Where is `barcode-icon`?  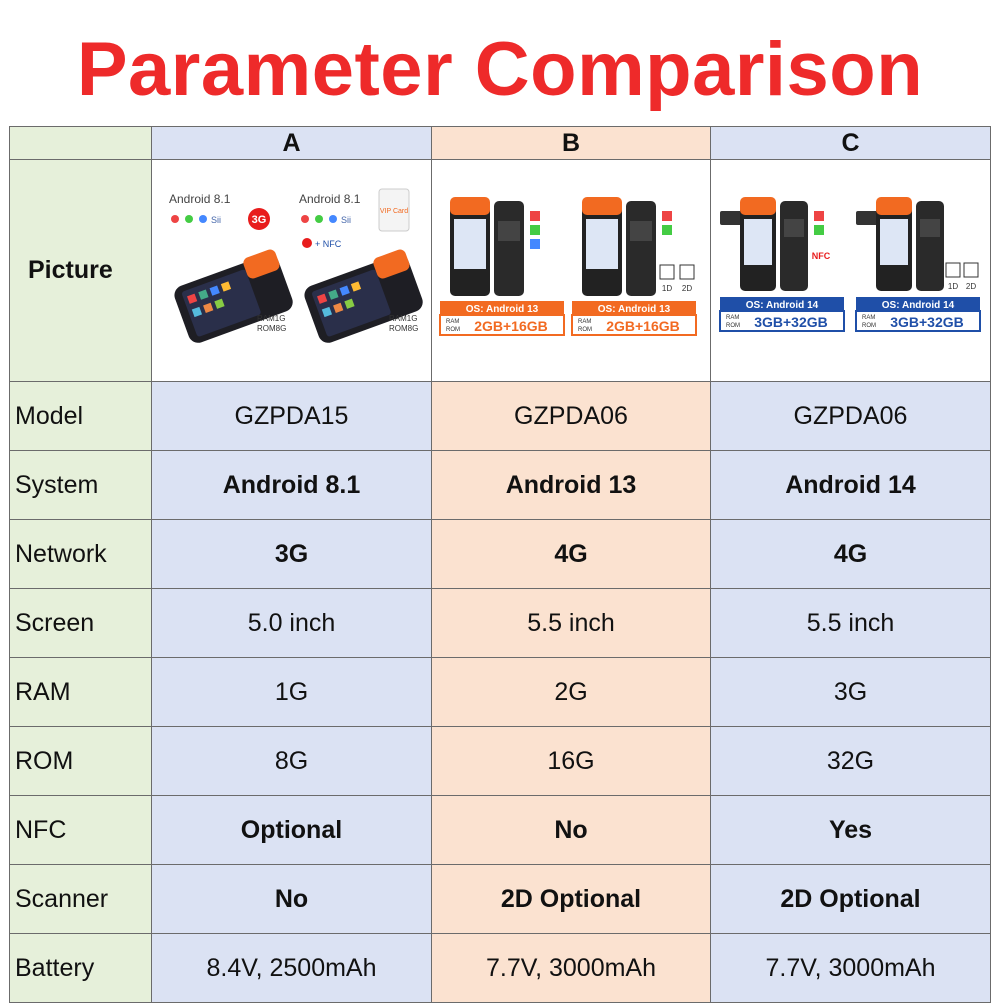
barcode-icon is located at coordinates (667, 271).